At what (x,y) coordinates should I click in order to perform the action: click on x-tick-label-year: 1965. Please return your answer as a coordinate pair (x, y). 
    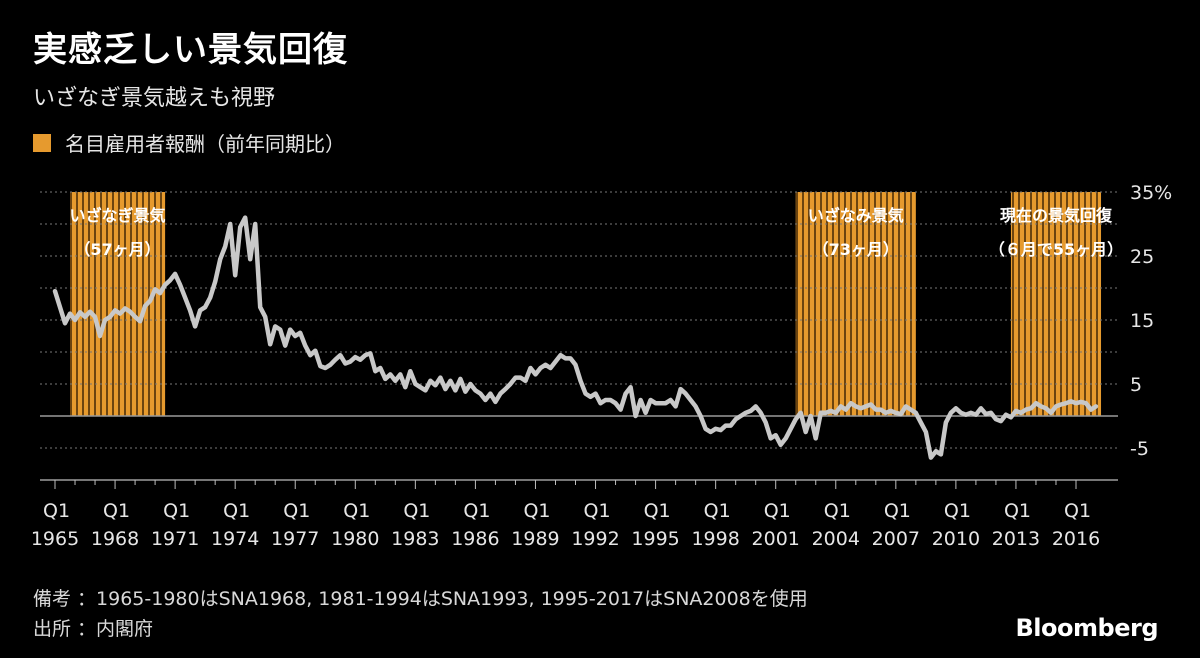
    Looking at the image, I should click on (55, 539).